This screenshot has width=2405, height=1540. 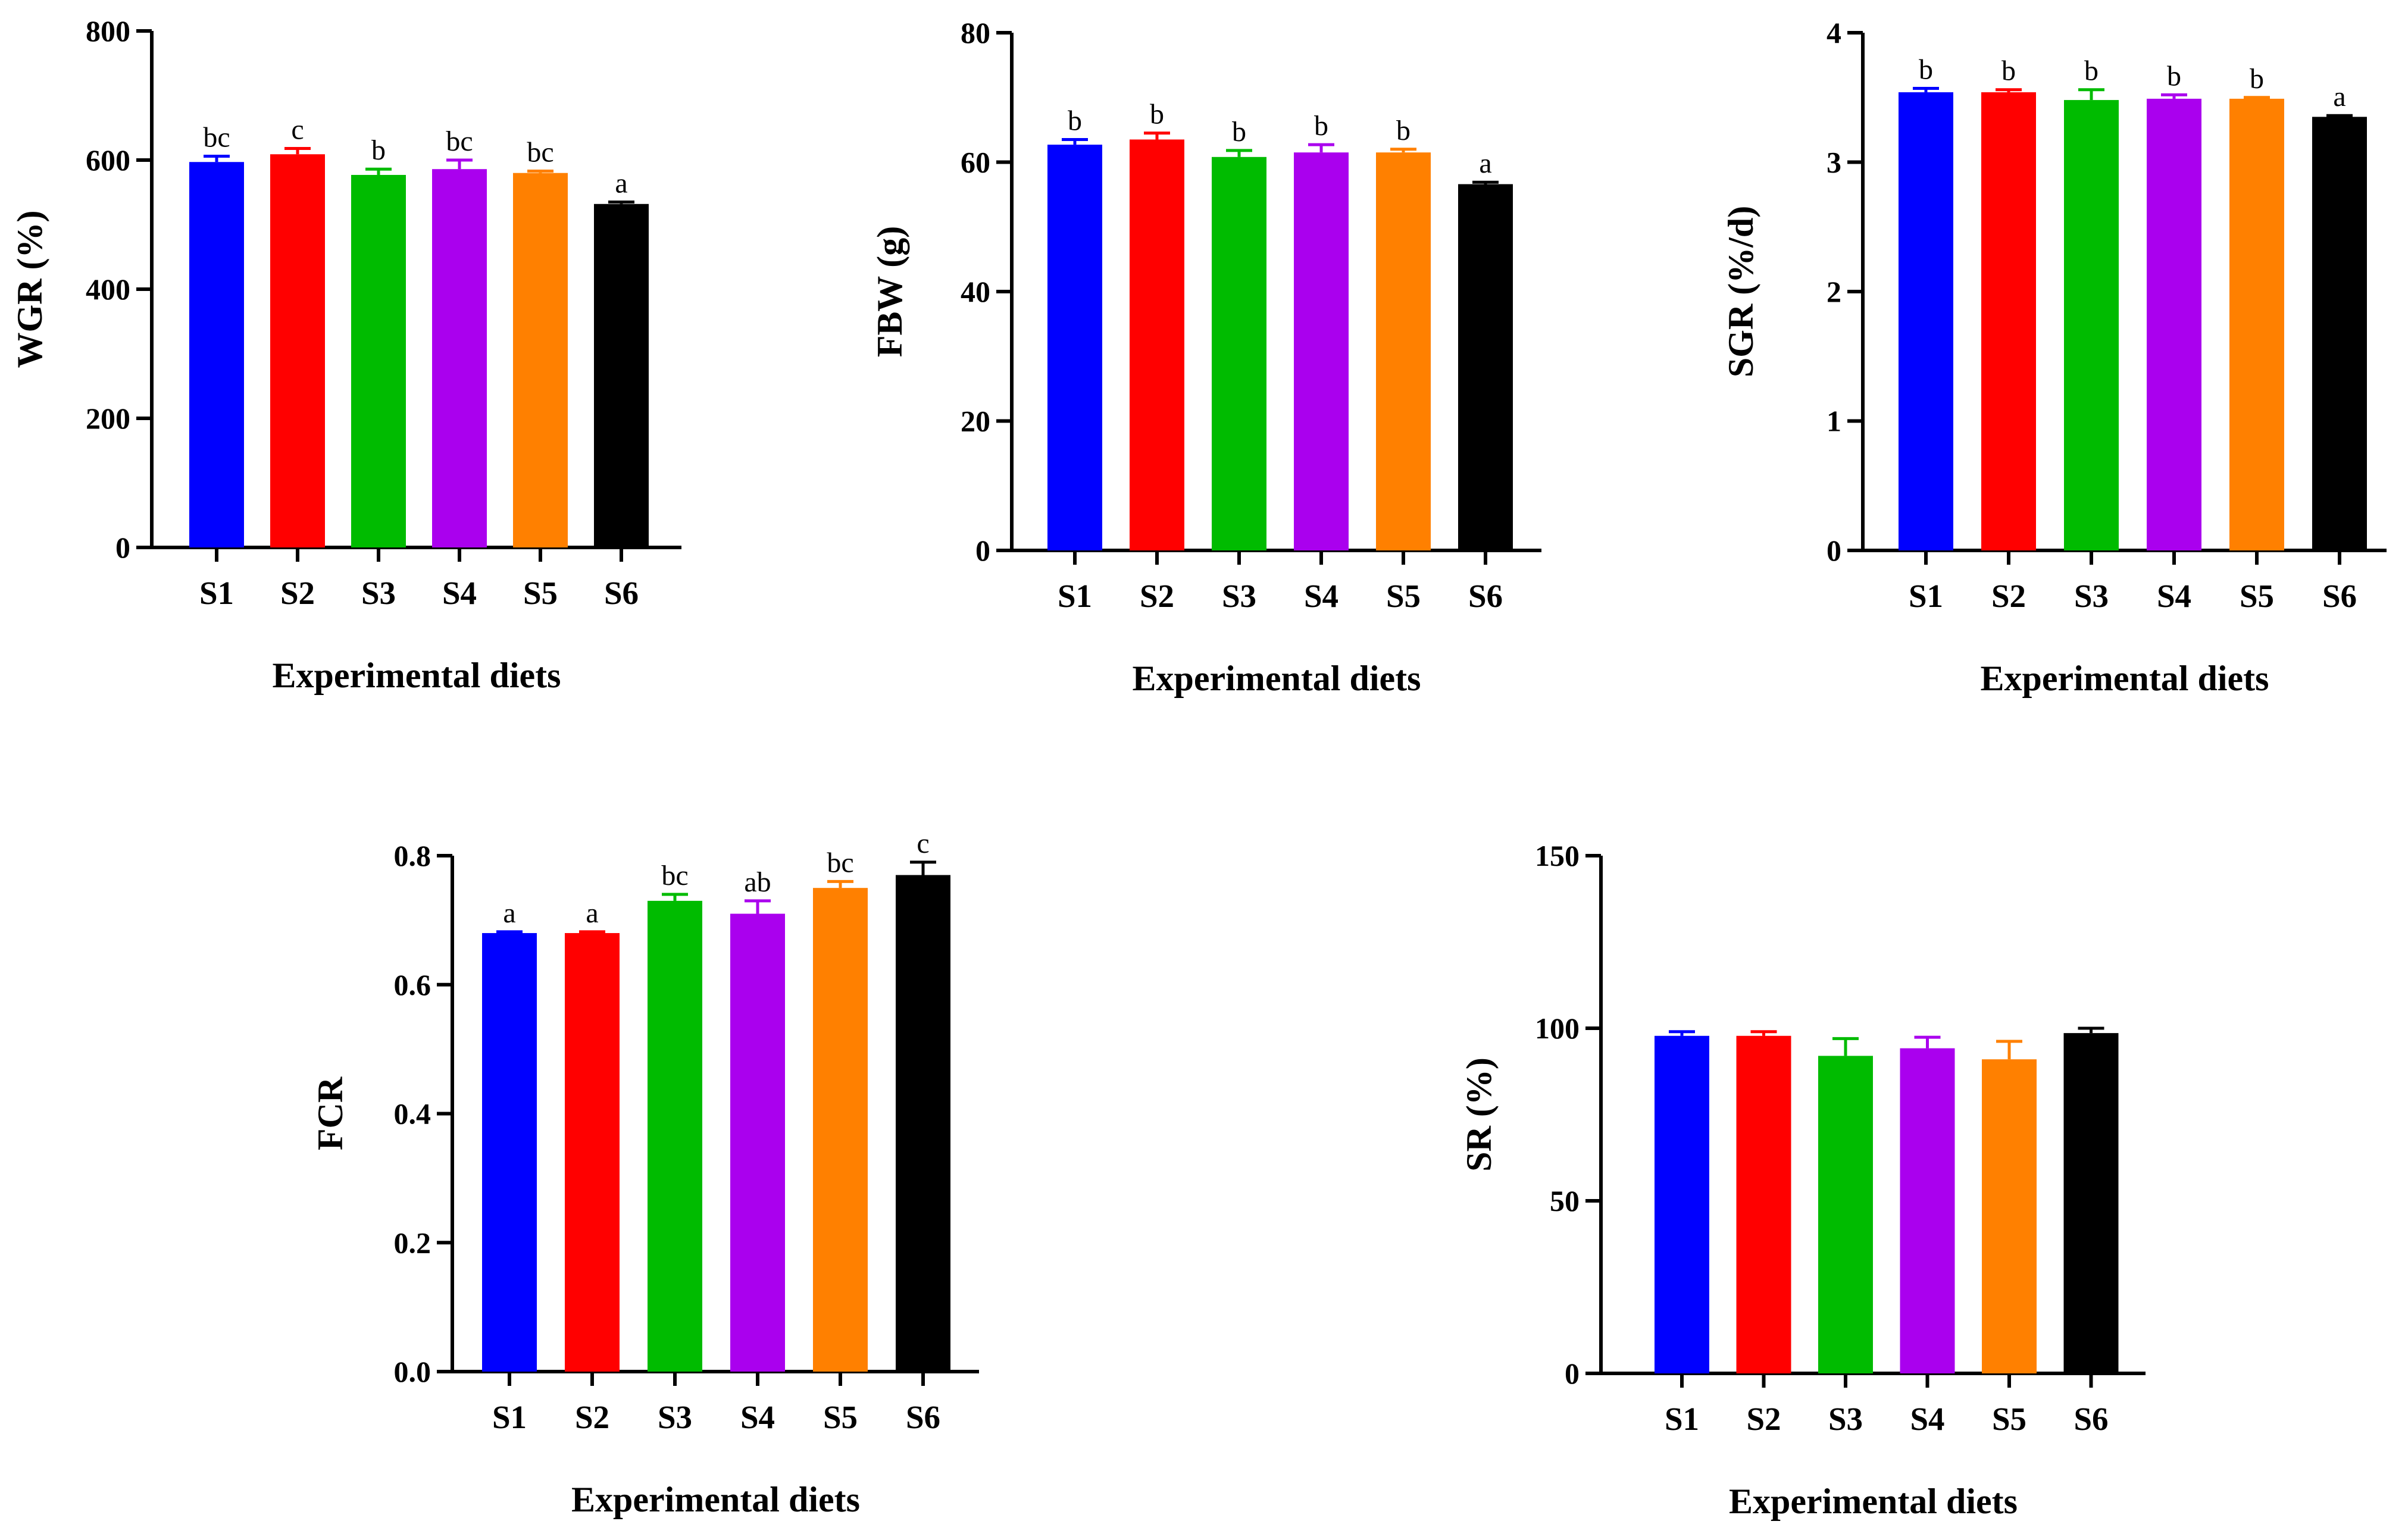 I want to click on wgr-significance-label: a, so click(x=621, y=184).